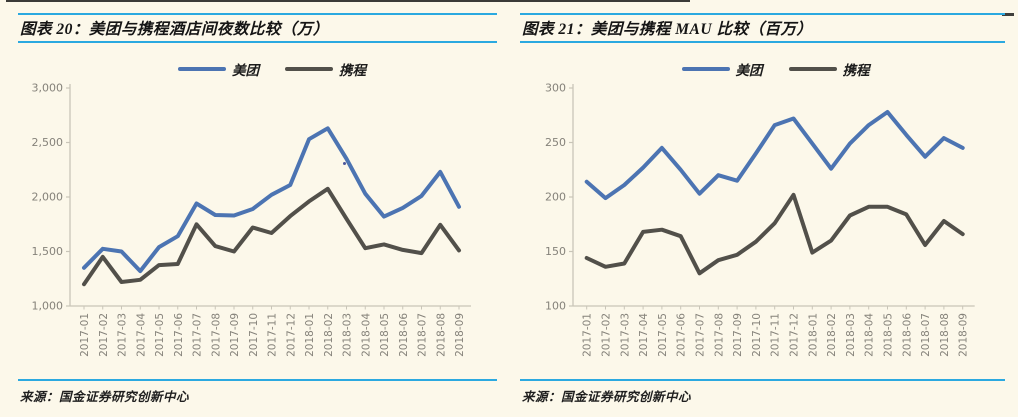 The width and height of the screenshot is (1018, 417). What do you see at coordinates (48, 197) in the screenshot?
I see `y-tick-label: 2,000` at bounding box center [48, 197].